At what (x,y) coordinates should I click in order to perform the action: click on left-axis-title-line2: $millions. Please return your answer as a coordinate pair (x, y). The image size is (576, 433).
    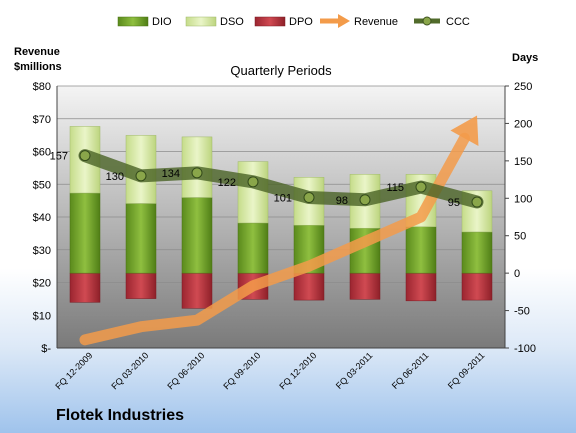
    Looking at the image, I should click on (38, 67).